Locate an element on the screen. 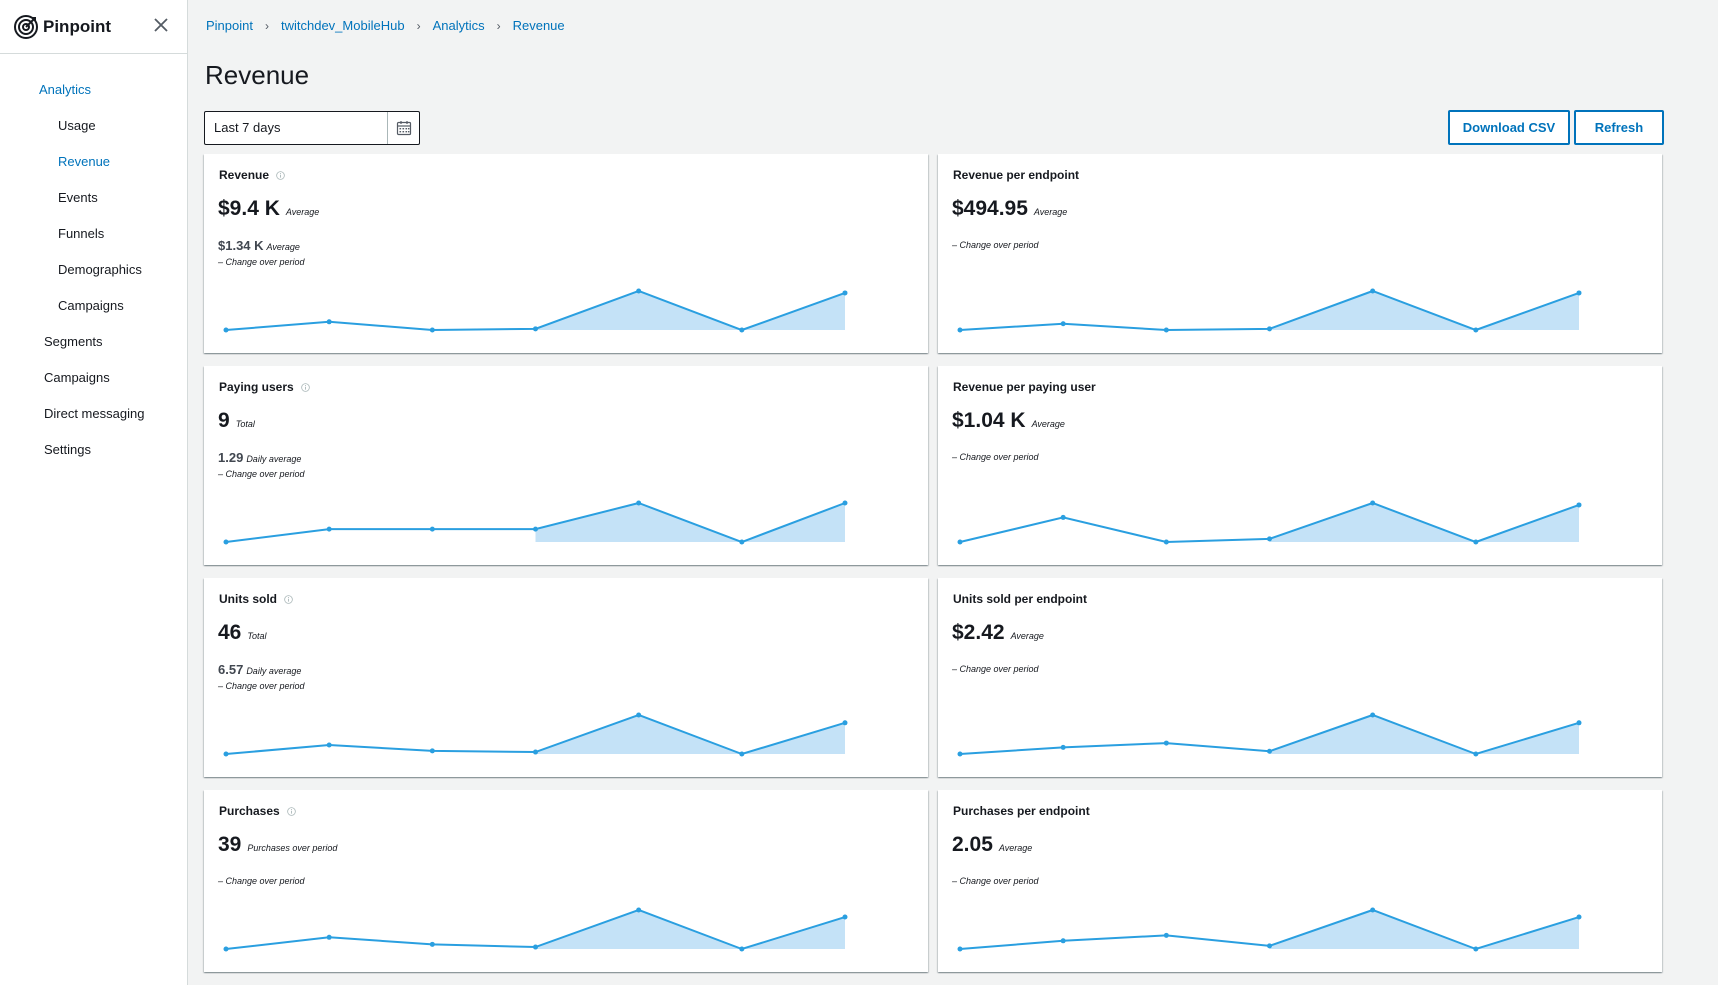 The width and height of the screenshot is (1718, 985). sidebar-item-funnels: Funnels is located at coordinates (81, 233).